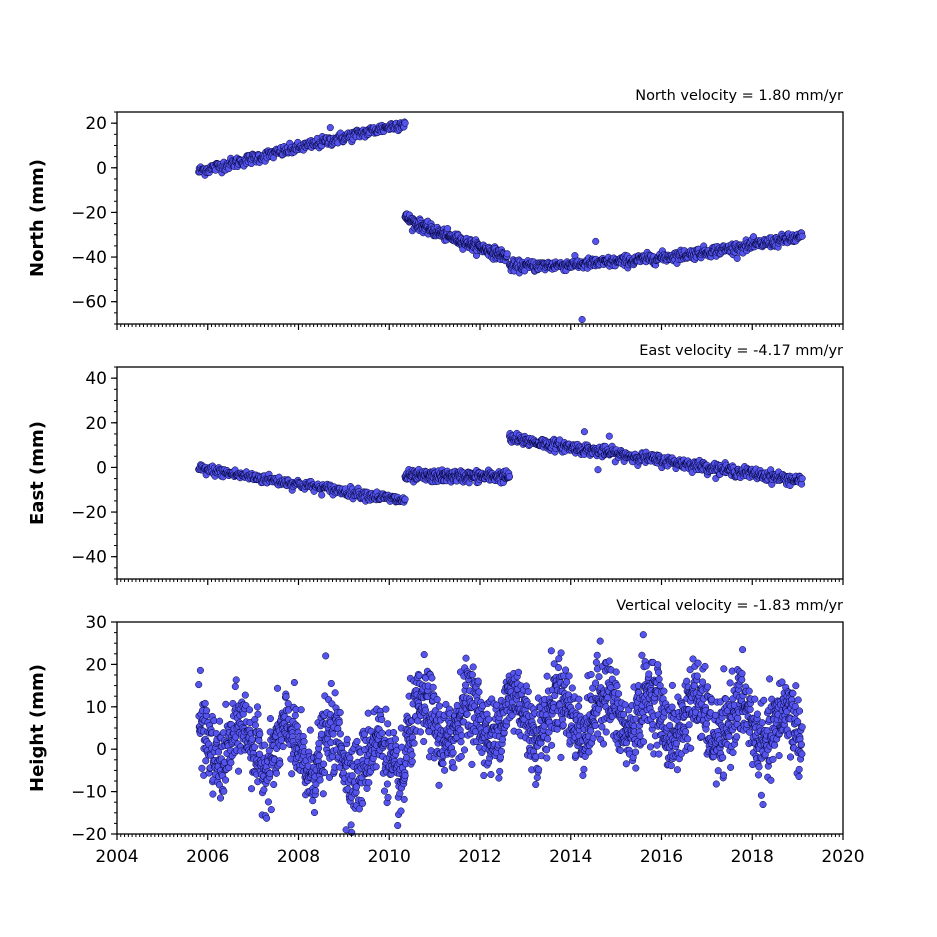 This screenshot has height=937, width=937. I want to click on north-panel-title: North velocity = 1.80 mm/yr, so click(739, 96).